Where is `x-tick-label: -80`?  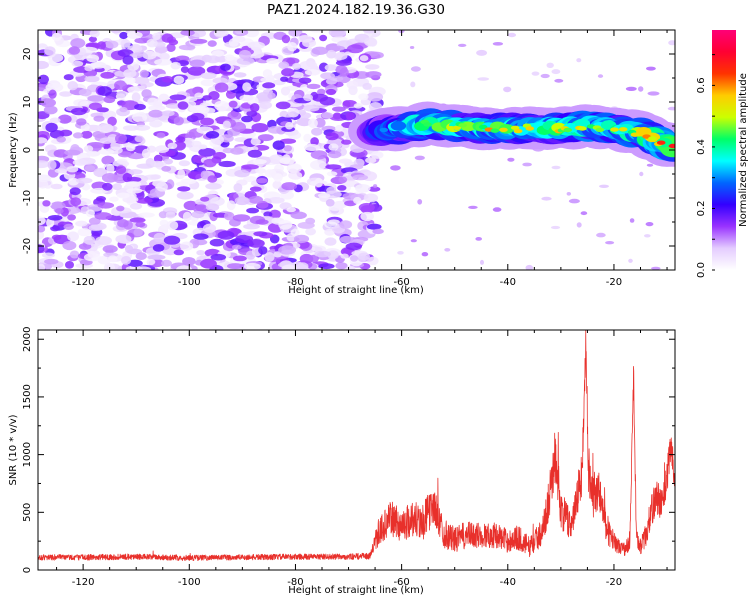 x-tick-label: -80 is located at coordinates (295, 282).